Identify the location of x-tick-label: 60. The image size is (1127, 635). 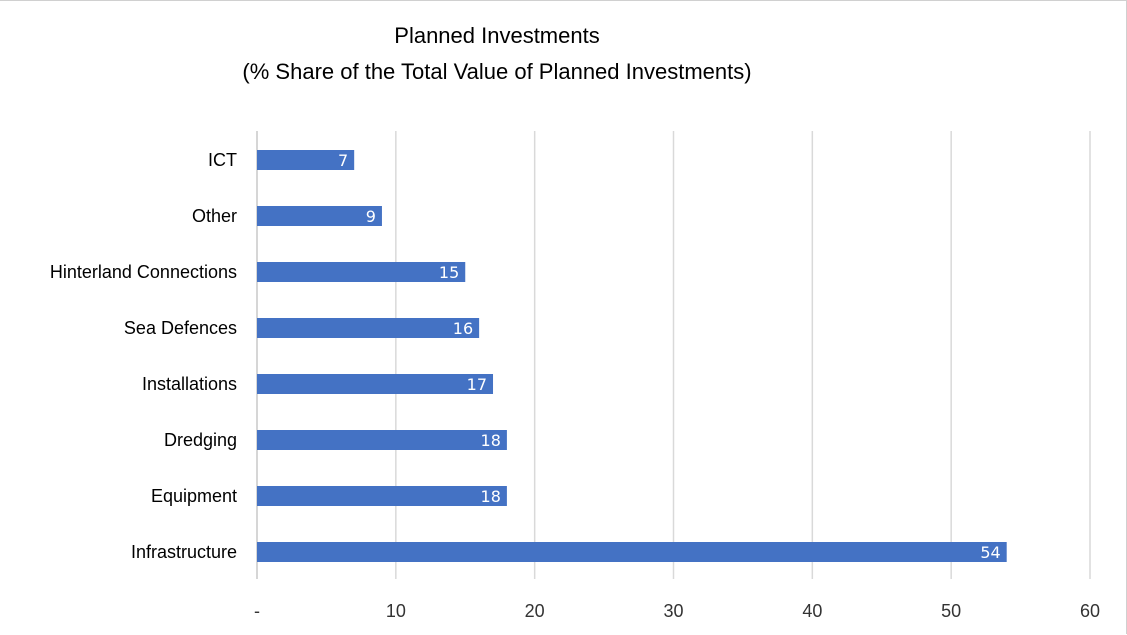
(1090, 611).